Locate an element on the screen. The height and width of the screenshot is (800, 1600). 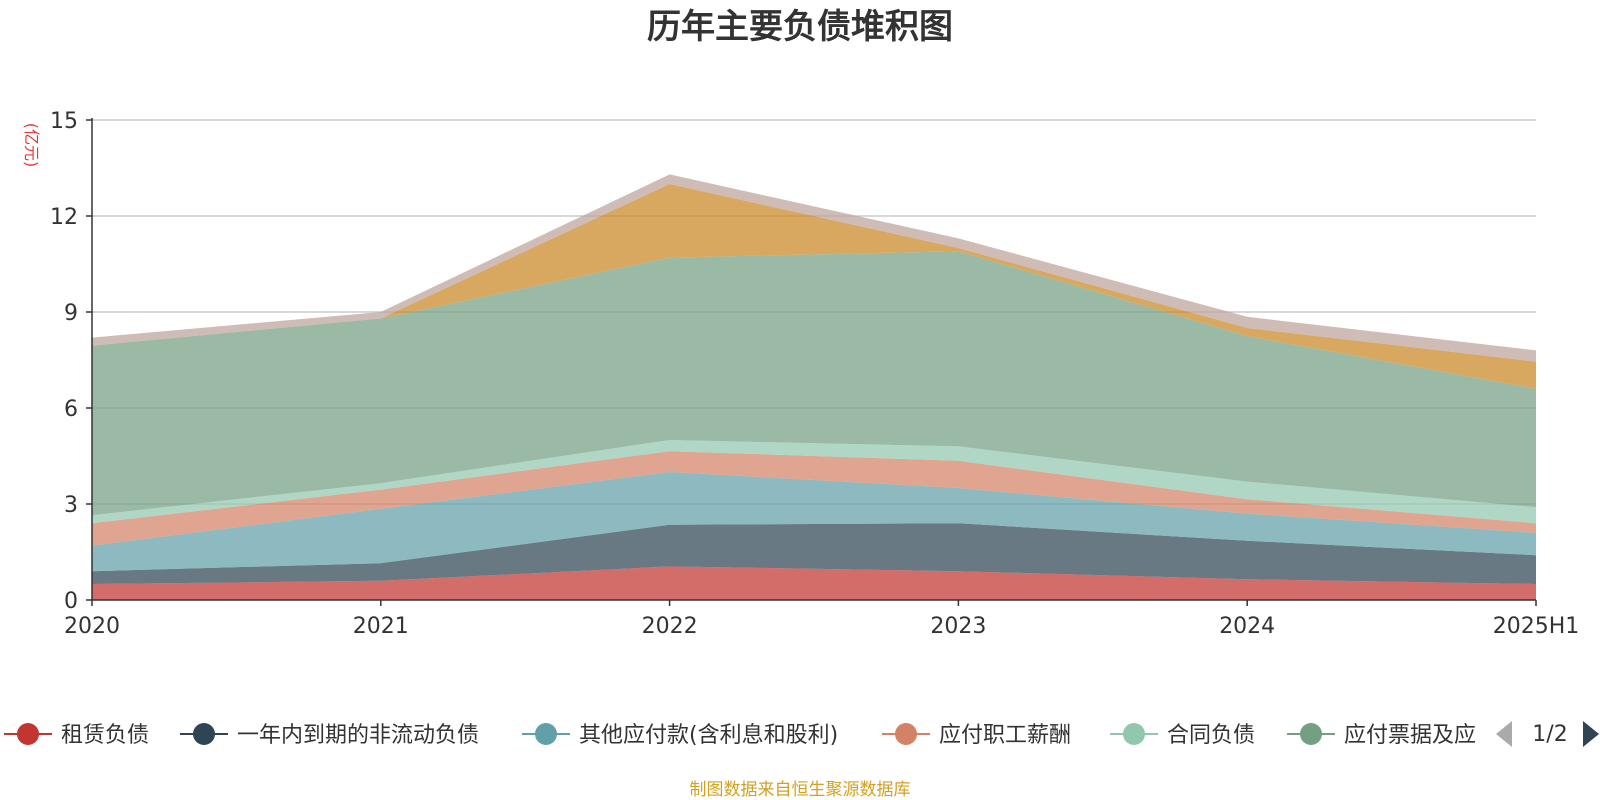
y-tick-label: 15 is located at coordinates (64, 121).